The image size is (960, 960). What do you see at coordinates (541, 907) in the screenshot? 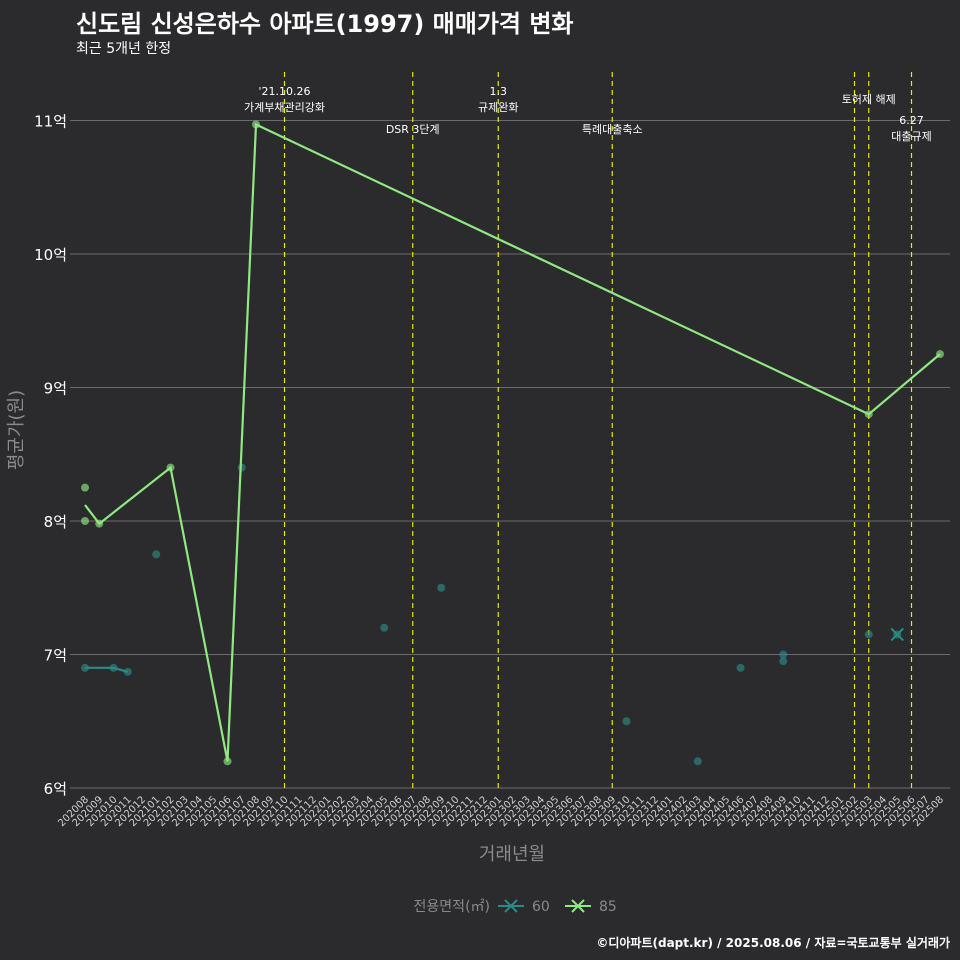
I see `legend-label: 60` at bounding box center [541, 907].